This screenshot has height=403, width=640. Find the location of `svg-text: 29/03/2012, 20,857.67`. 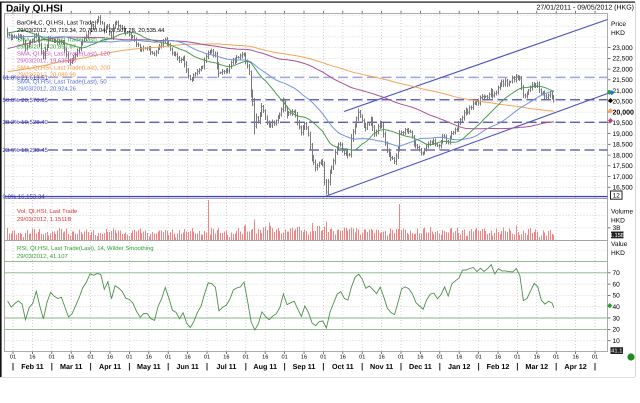

svg-text: 29/03/2012, 20,857.67 is located at coordinates (46, 47).